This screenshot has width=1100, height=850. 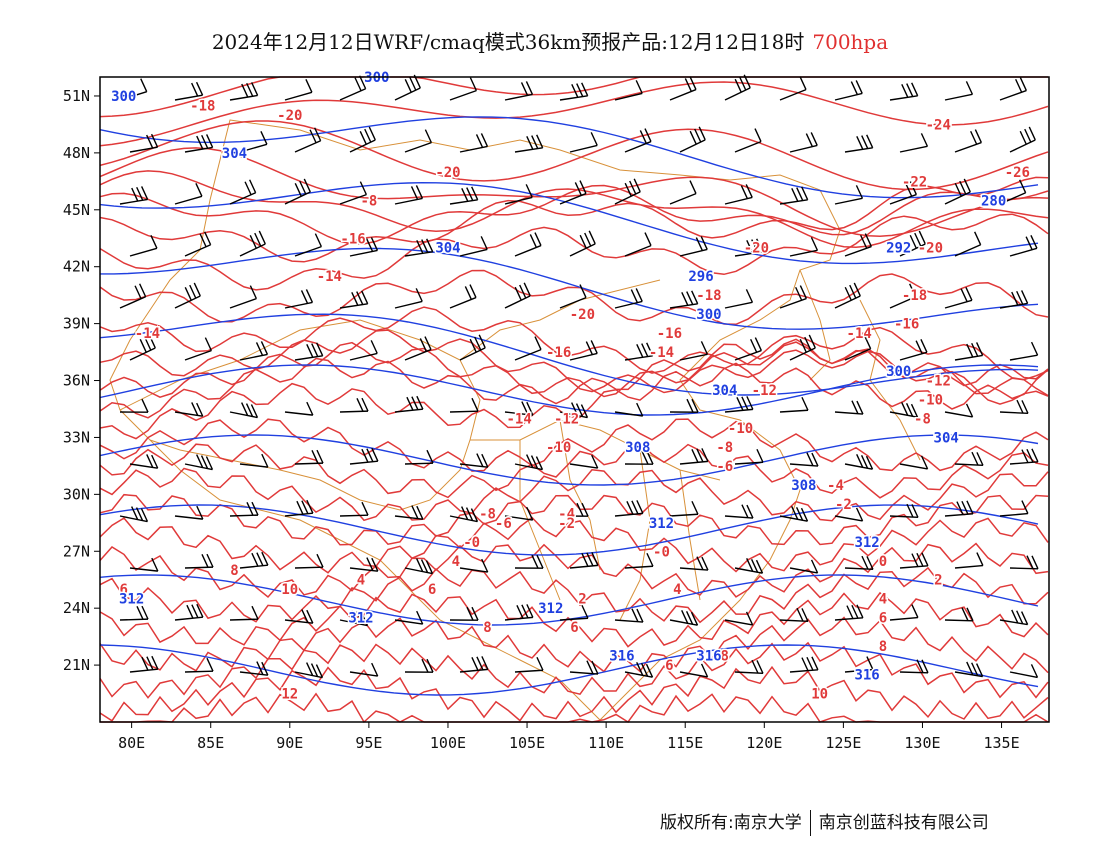 What do you see at coordinates (764, 743) in the screenshot?
I see `lon-tick-label: 120E` at bounding box center [764, 743].